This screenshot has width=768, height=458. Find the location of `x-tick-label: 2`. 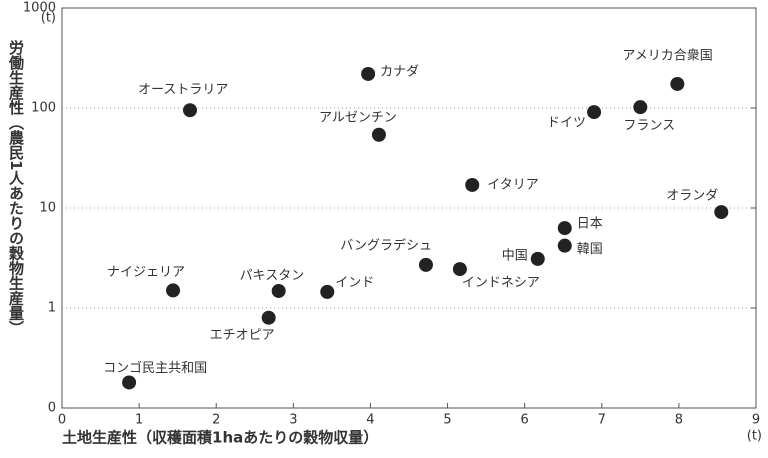

x-tick-label: 2 is located at coordinates (216, 420).